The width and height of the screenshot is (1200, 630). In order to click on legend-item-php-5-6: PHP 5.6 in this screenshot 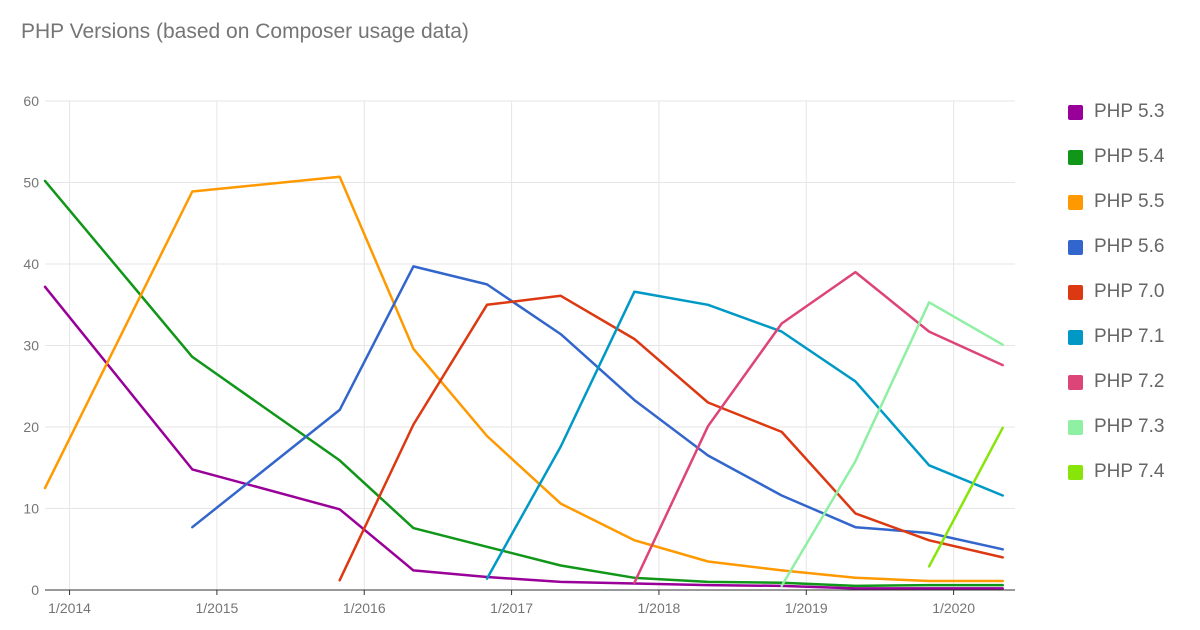, I will do `click(1116, 247)`.